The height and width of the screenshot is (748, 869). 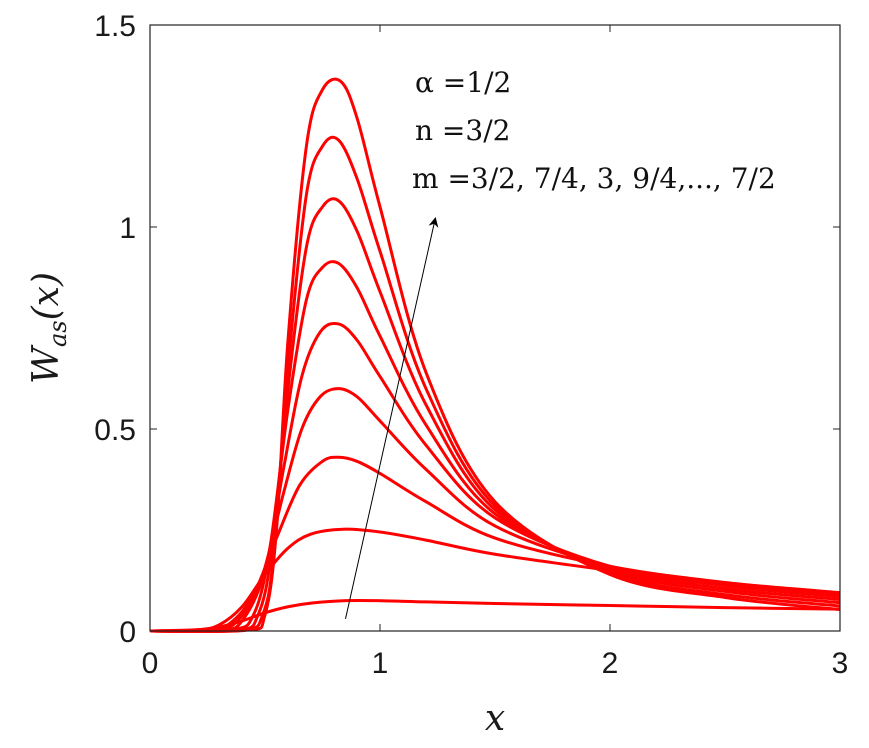 What do you see at coordinates (58, 333) in the screenshot?
I see `y-axis-label-sub: as` at bounding box center [58, 333].